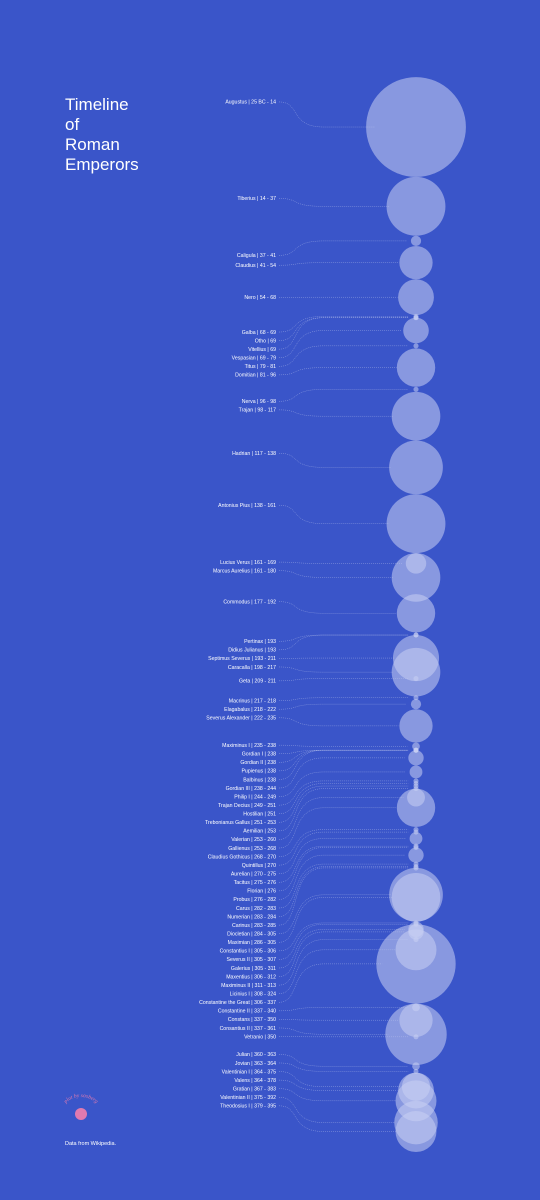 The image size is (540, 1200). Describe the element at coordinates (249, 1072) in the screenshot. I see `emperor-label: Valentinian I | 364 - 375` at that location.